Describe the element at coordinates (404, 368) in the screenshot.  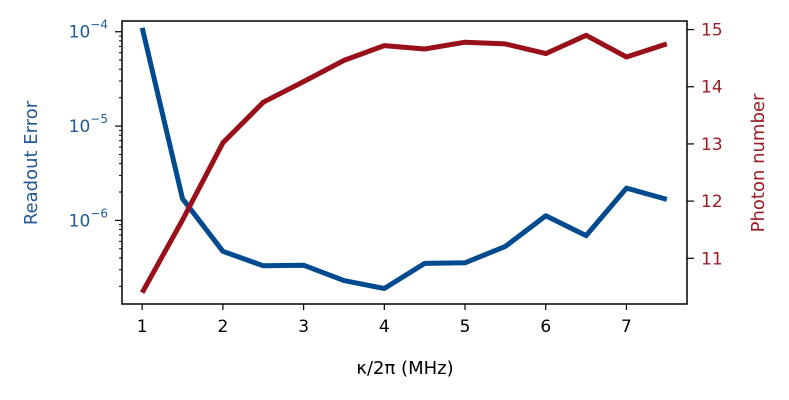
I see `x-axis-label: κ/2π (MHz)` at that location.